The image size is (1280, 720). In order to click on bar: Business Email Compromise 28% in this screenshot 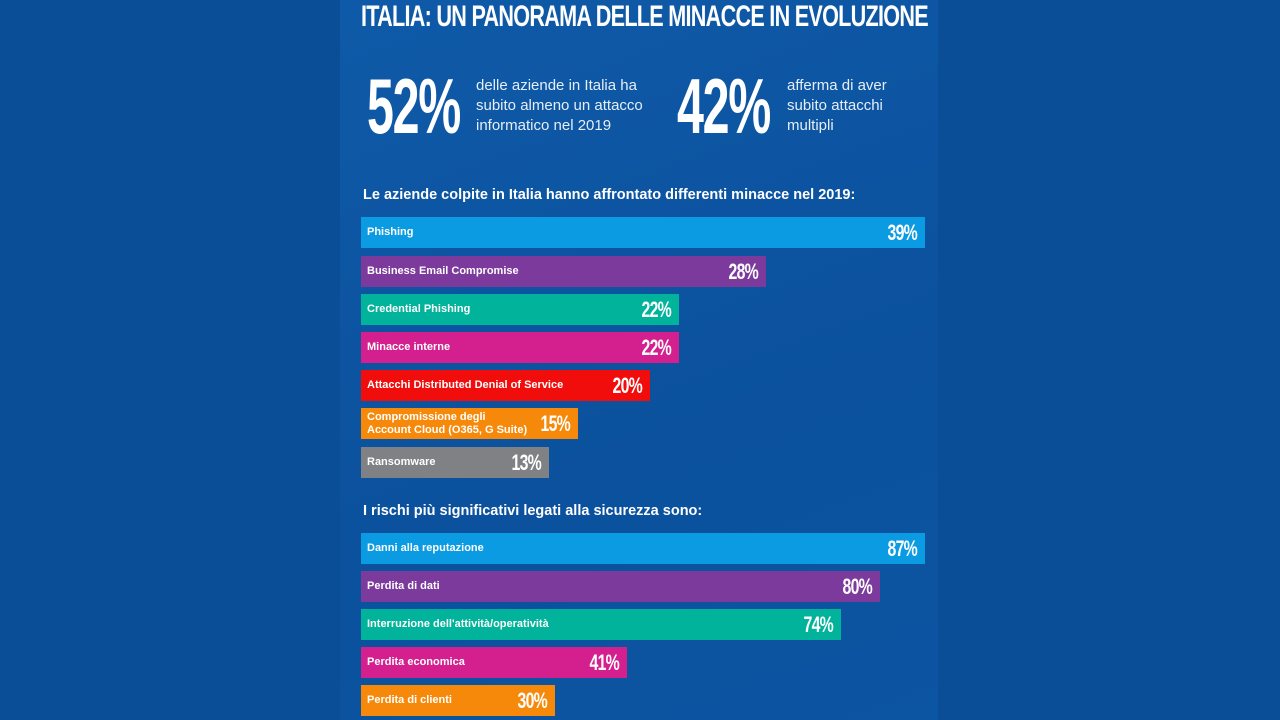, I will do `click(563, 271)`.